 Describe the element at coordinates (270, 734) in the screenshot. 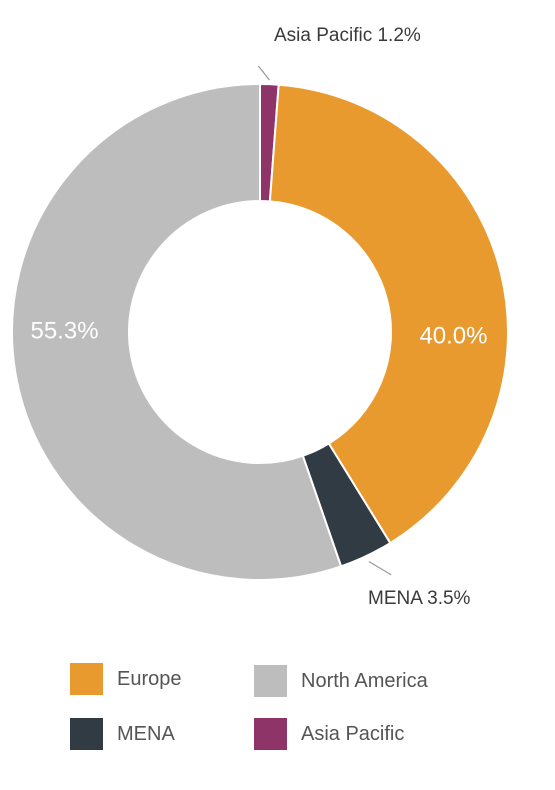

I see `legend-swatch-asia-pacific` at that location.